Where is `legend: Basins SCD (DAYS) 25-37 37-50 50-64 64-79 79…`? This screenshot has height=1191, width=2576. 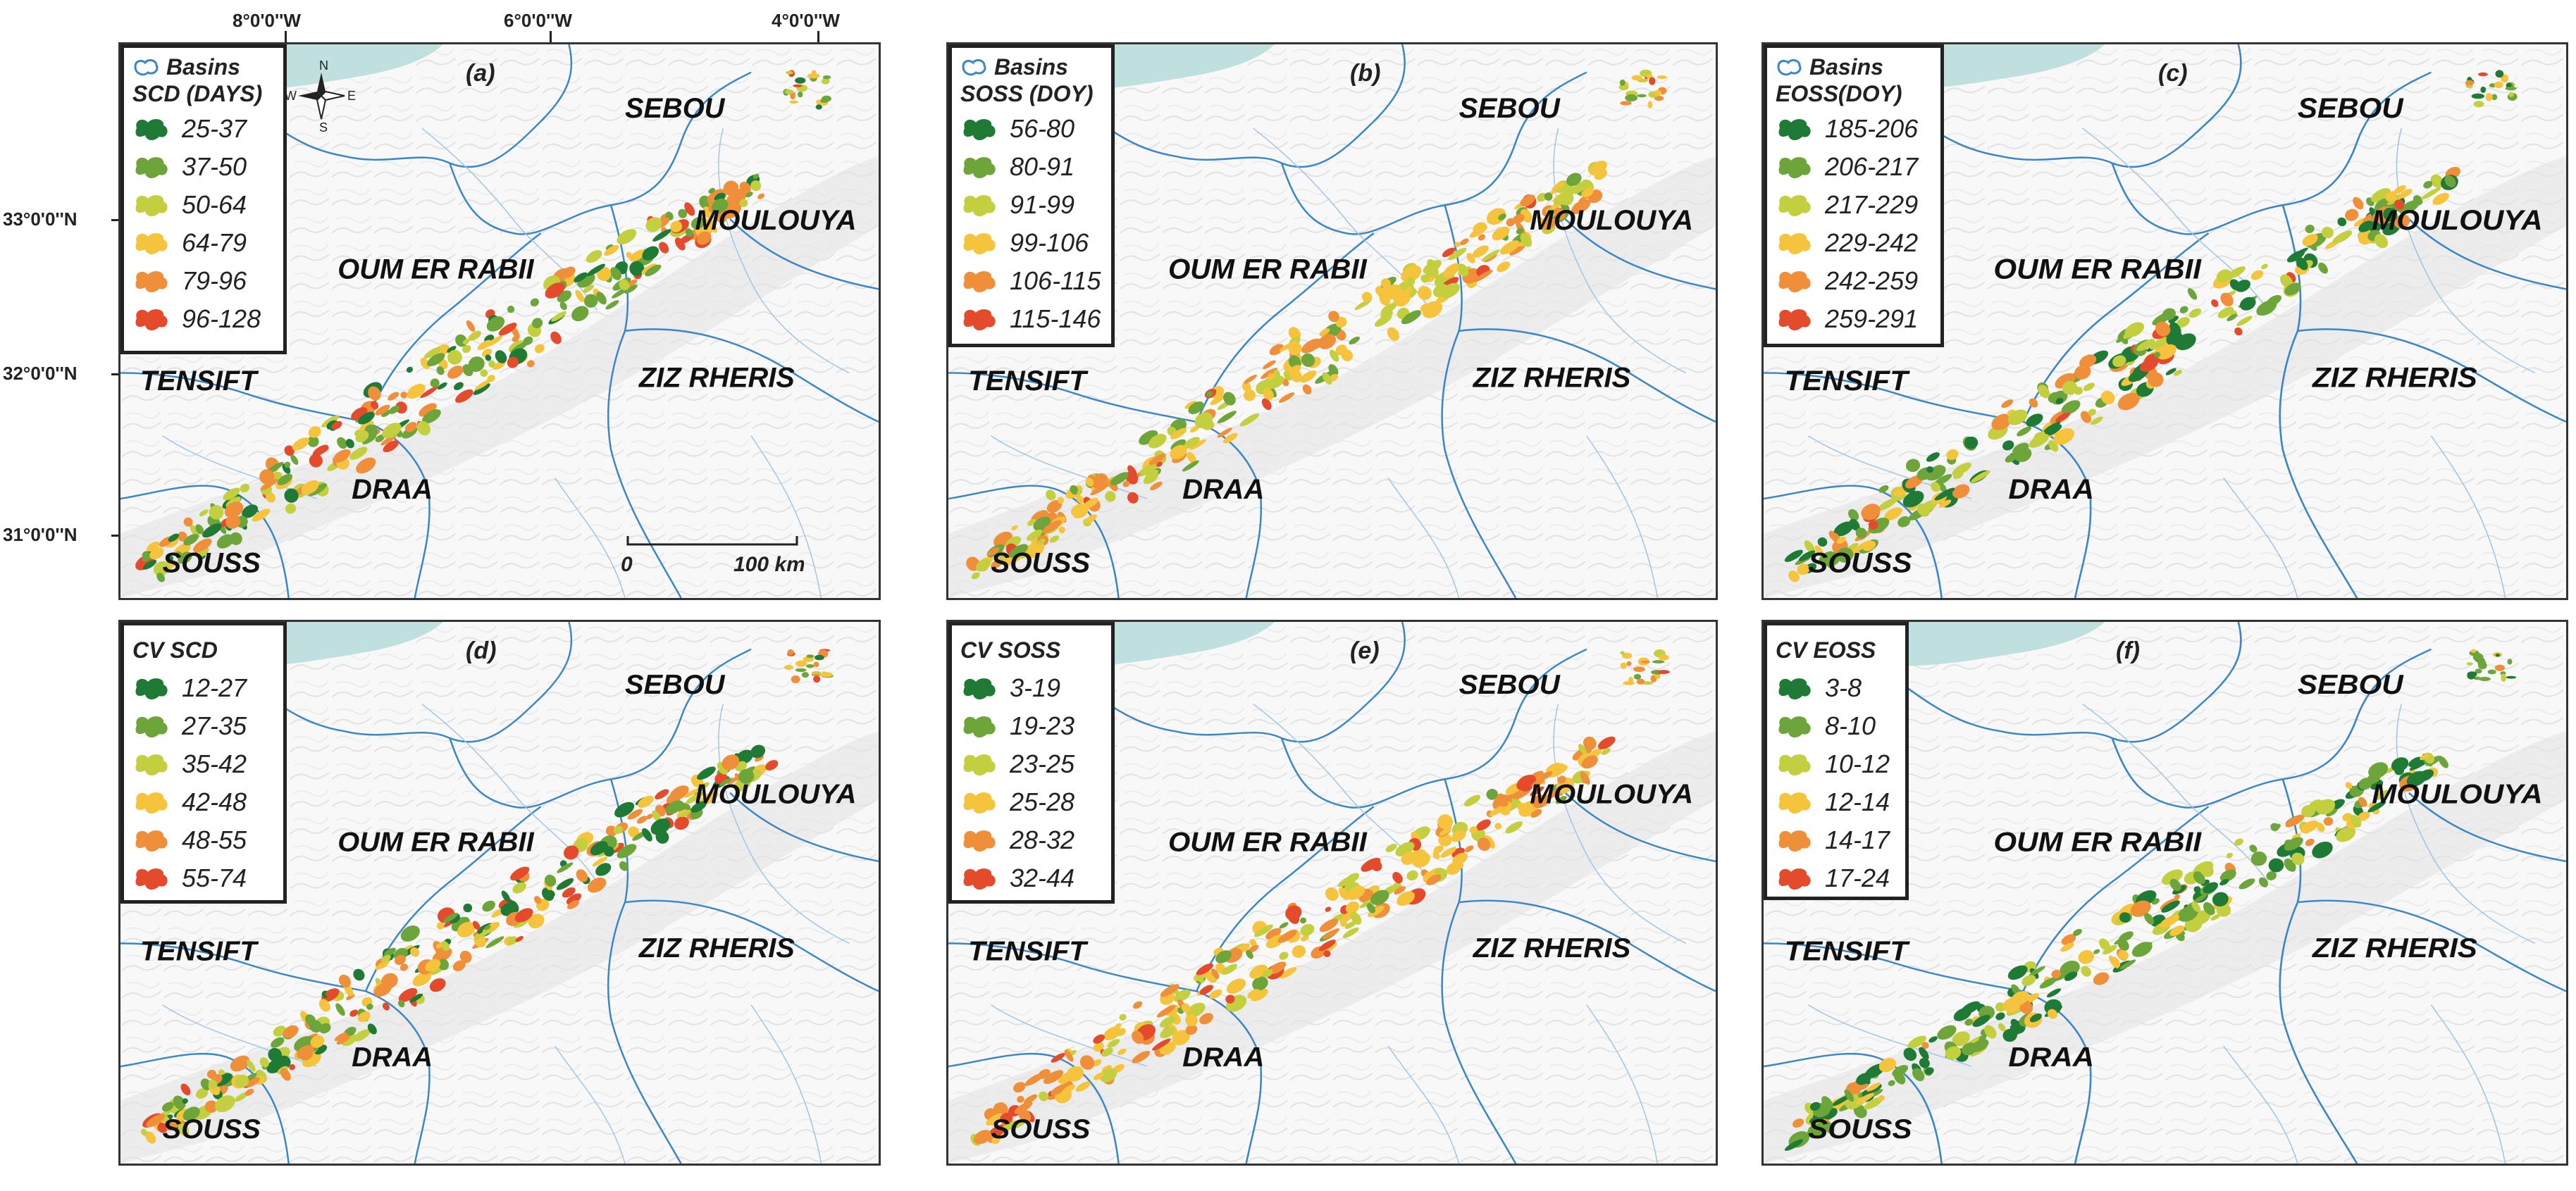
legend: Basins SCD (DAYS) 25-37 37-50 50-64 64-79 79… is located at coordinates (203, 199).